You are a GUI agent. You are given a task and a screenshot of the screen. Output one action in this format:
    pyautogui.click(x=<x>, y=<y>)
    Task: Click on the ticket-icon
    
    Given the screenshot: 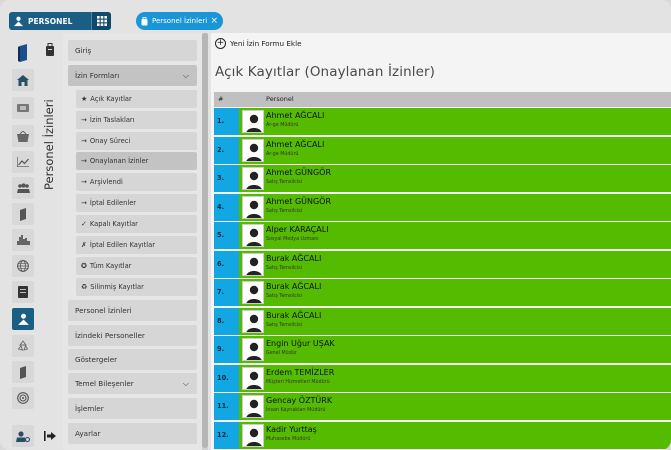 What is the action you would take?
    pyautogui.click(x=23, y=108)
    